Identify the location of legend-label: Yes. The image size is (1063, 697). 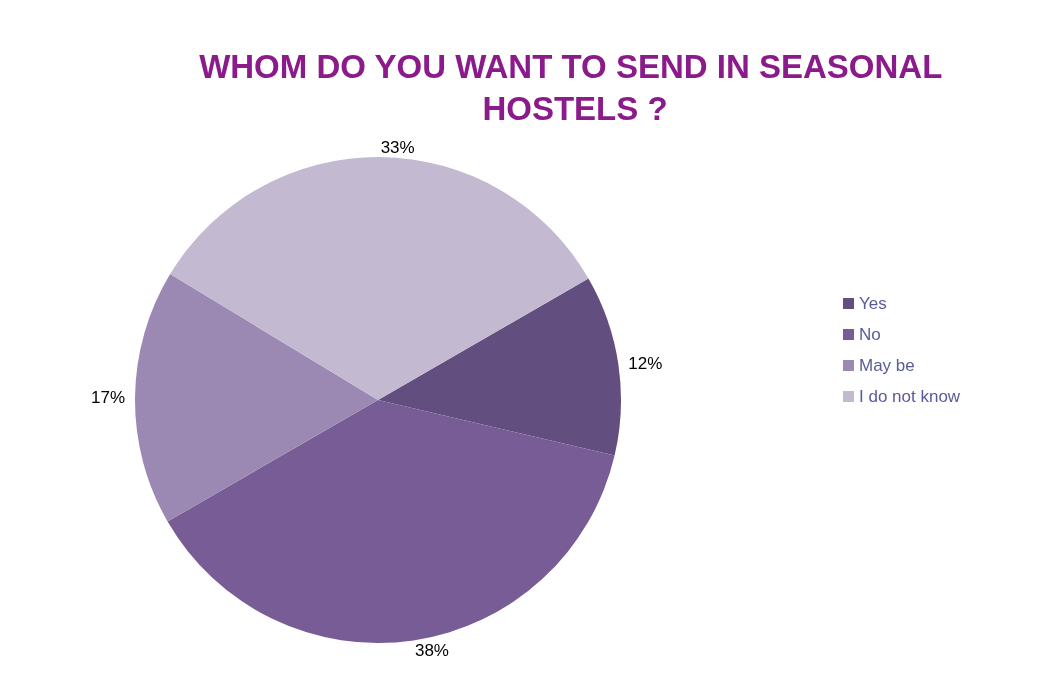
(873, 303).